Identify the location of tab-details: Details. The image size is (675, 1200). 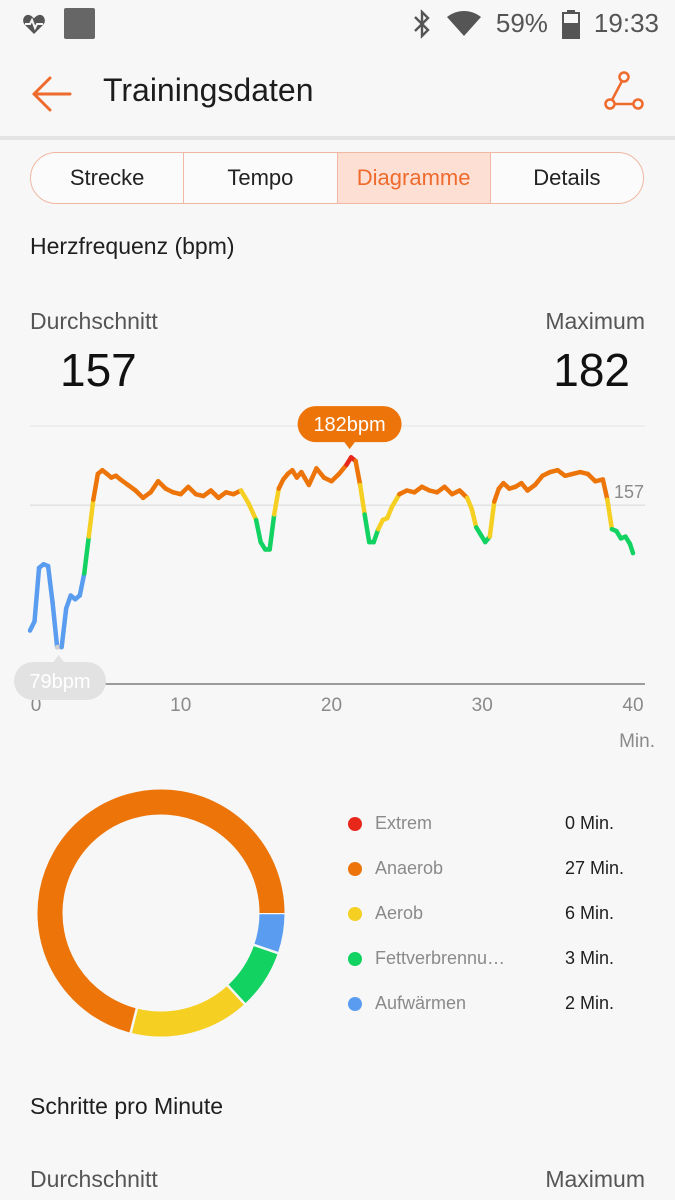
(567, 177).